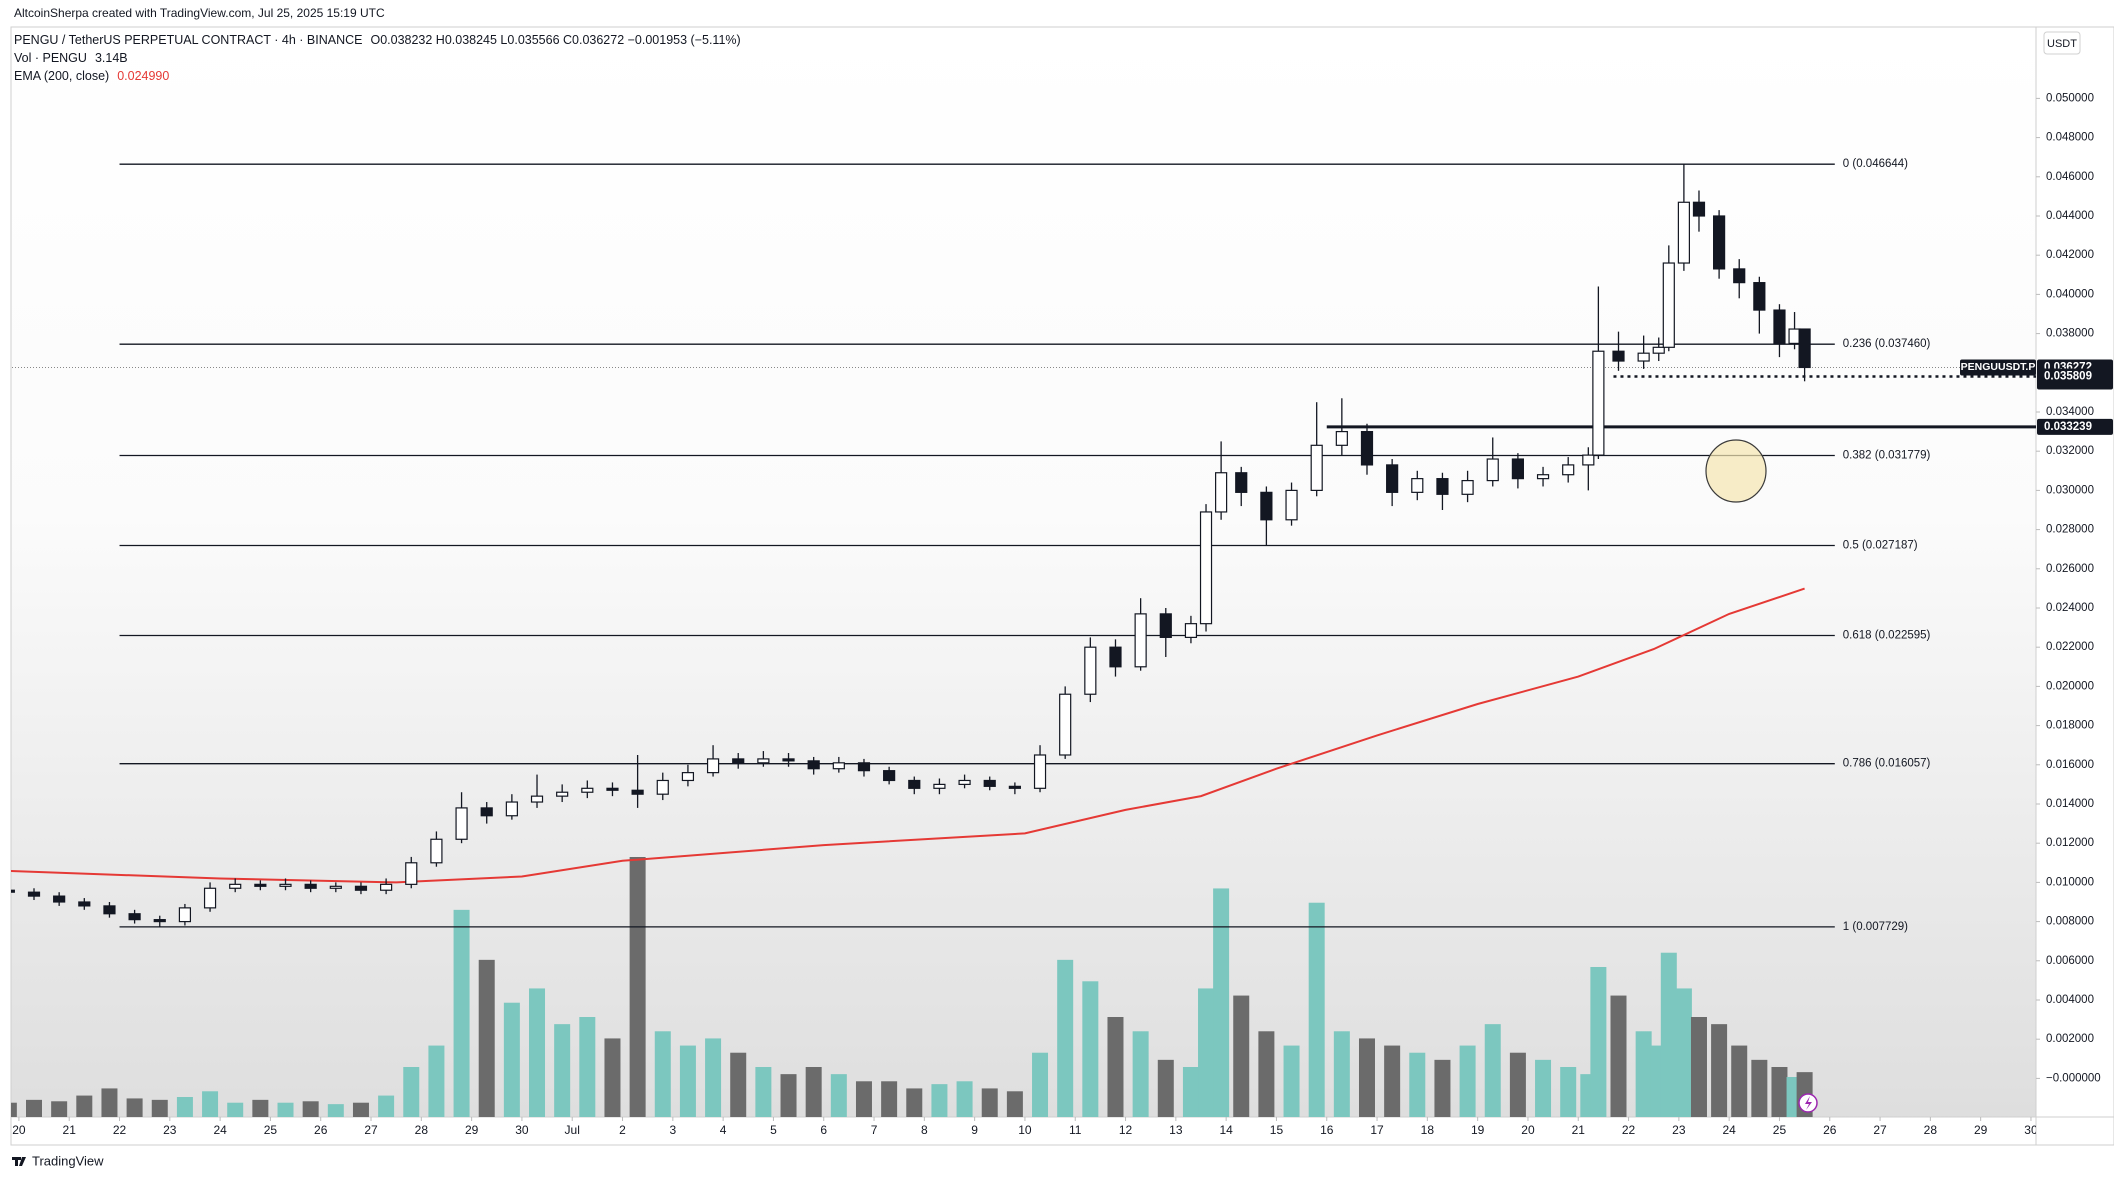 The height and width of the screenshot is (1180, 2114). I want to click on y-tick-label: 0.008000, so click(2070, 922).